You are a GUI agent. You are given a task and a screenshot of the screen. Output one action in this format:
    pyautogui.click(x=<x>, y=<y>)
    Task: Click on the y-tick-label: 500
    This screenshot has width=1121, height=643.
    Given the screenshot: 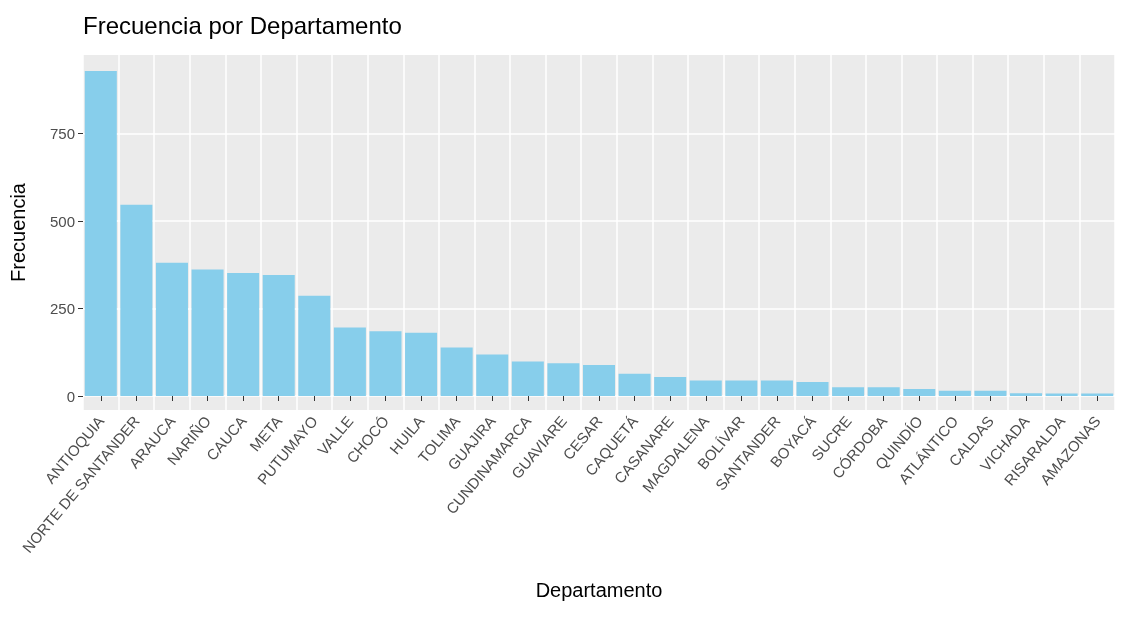 What is the action you would take?
    pyautogui.click(x=62, y=221)
    